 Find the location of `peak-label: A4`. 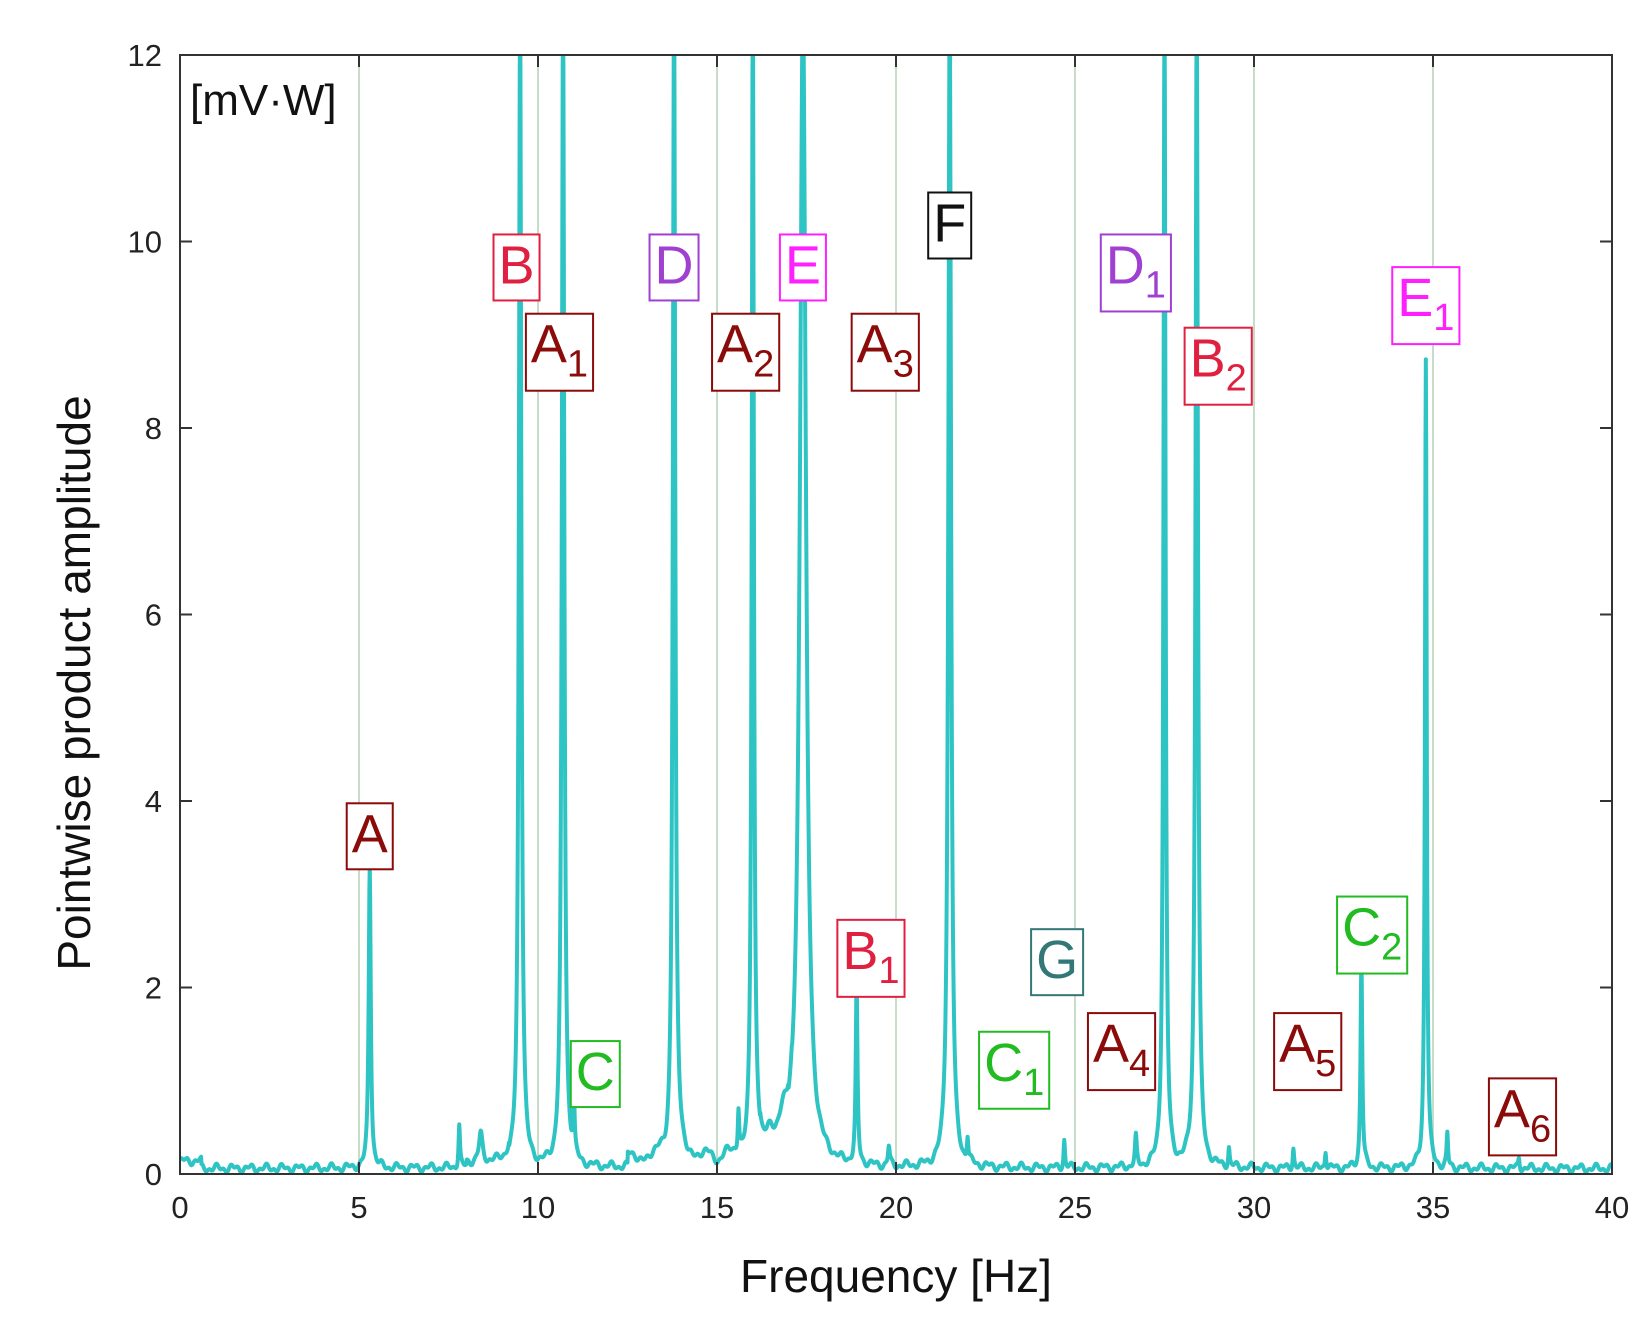

peak-label: A4 is located at coordinates (1121, 1052).